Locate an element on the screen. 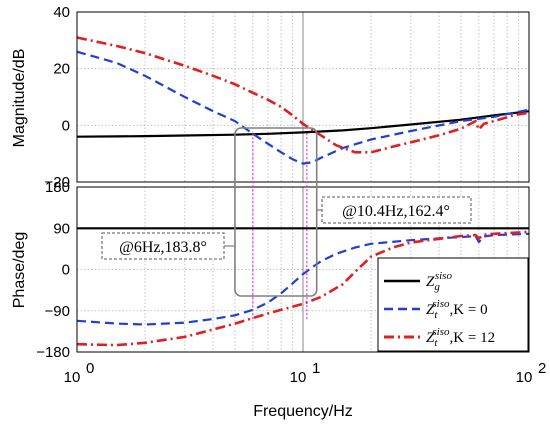  x-tick-labels: 10 0 10 1 10 2 is located at coordinates (305, 373).